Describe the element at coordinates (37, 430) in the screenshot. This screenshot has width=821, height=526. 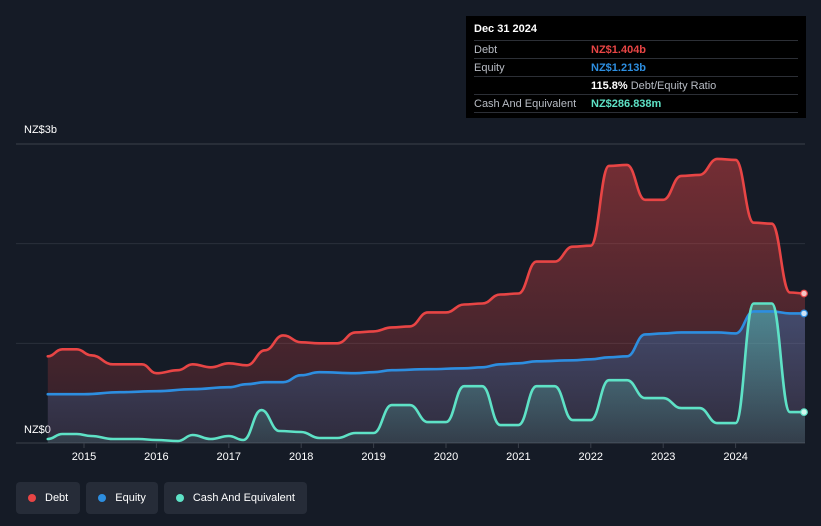
I see `y-axis-bottom-label: NZ$0` at that location.